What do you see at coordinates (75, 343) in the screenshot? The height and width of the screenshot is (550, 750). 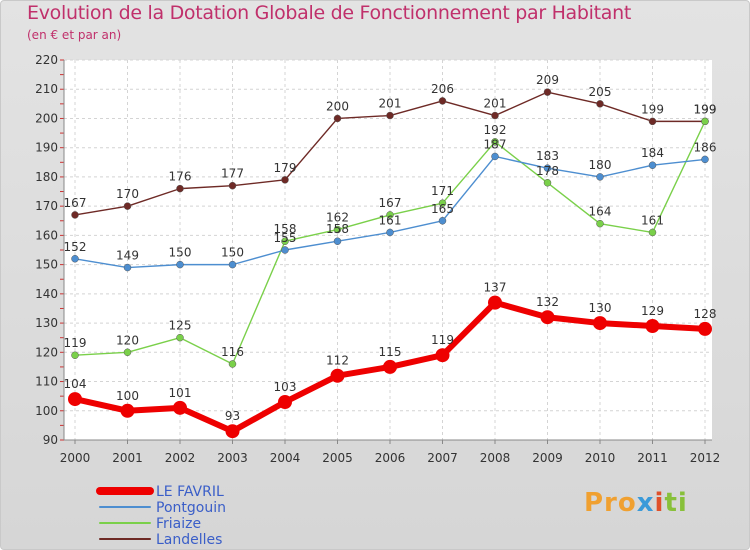 I see `data-label-friaize: 119` at bounding box center [75, 343].